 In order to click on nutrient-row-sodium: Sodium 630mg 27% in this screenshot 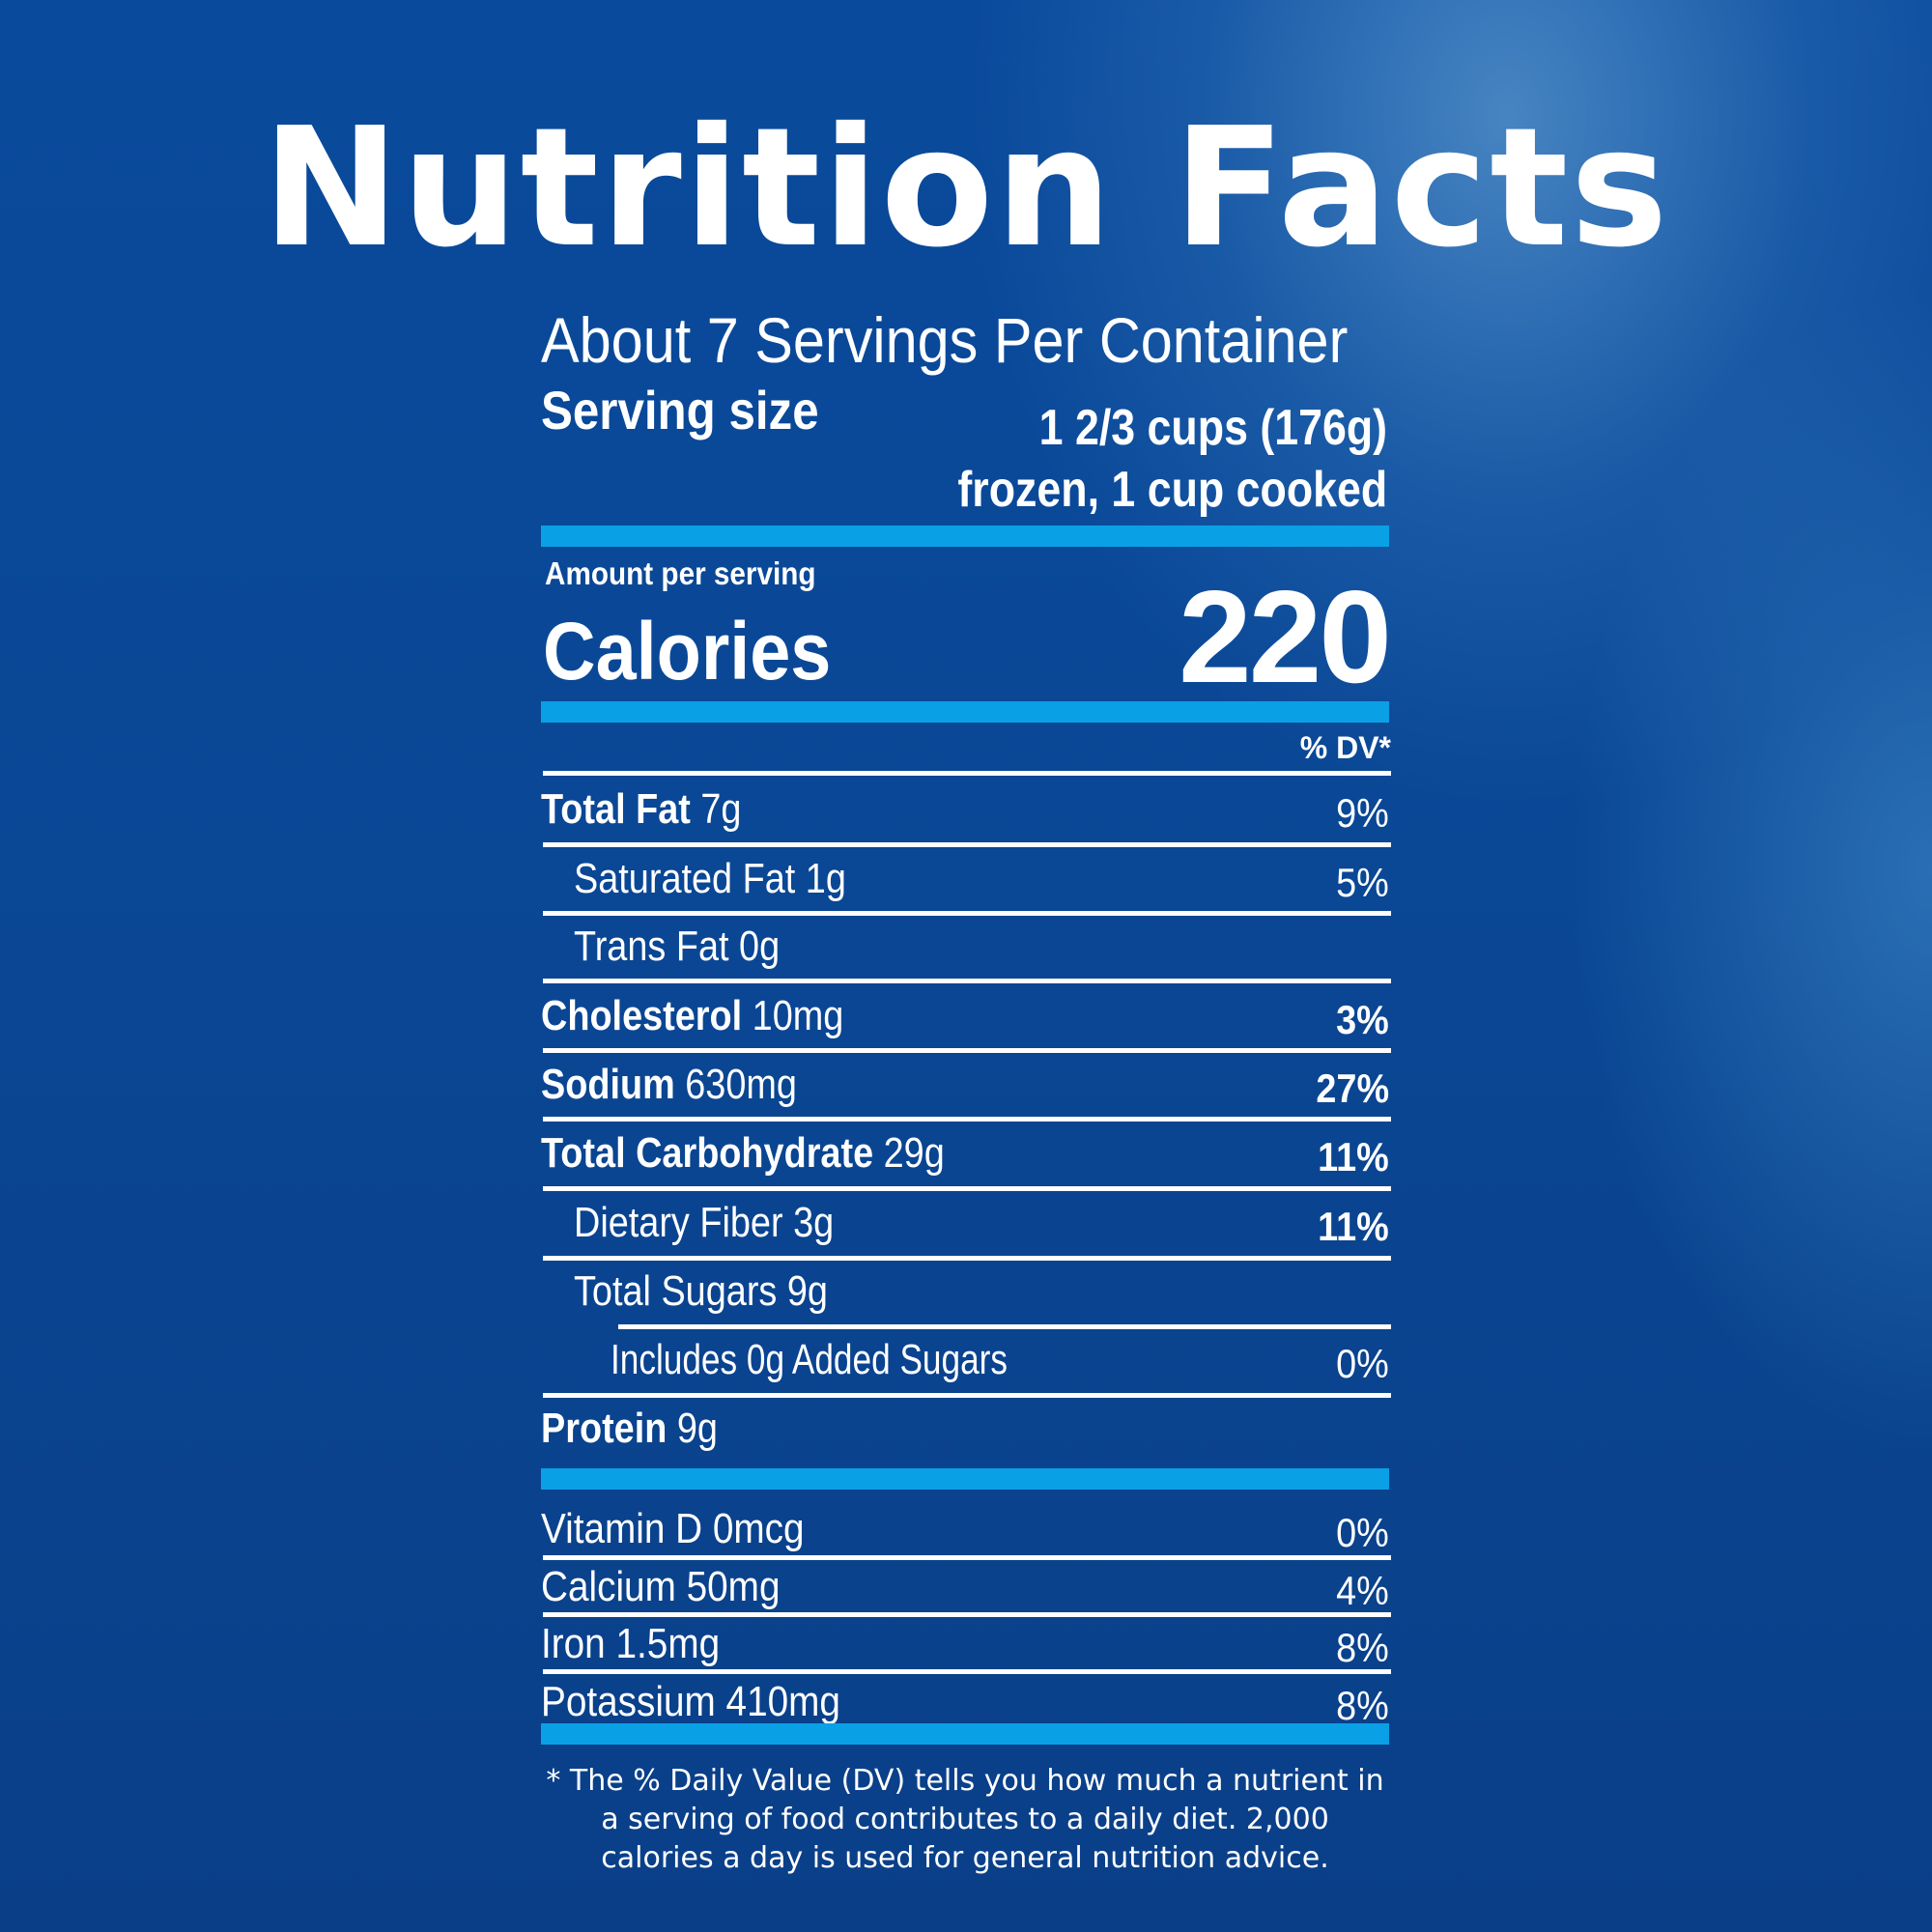, I will do `click(965, 1085)`.